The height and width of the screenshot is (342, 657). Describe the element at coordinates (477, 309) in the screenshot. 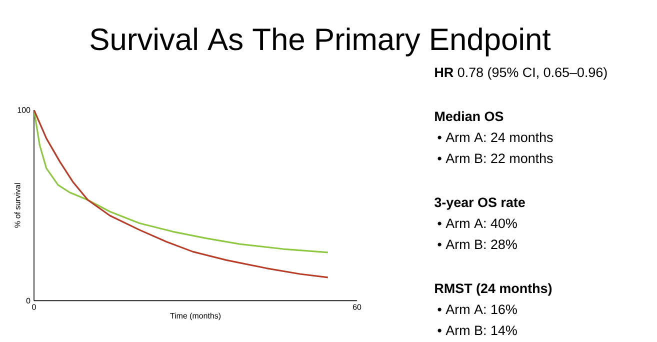

I see `text: • Arm A: 16%` at that location.